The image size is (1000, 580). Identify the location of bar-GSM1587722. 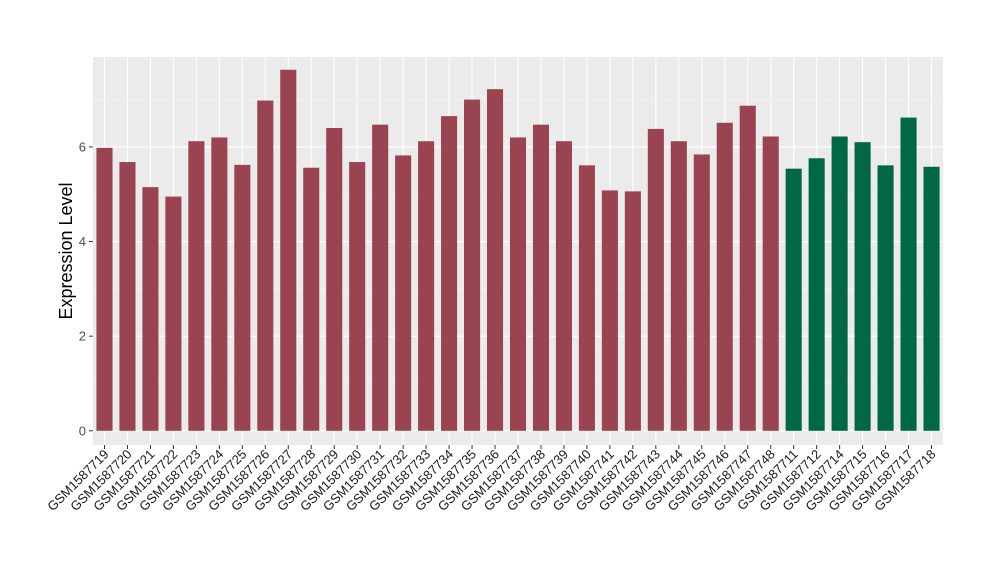
(173, 313).